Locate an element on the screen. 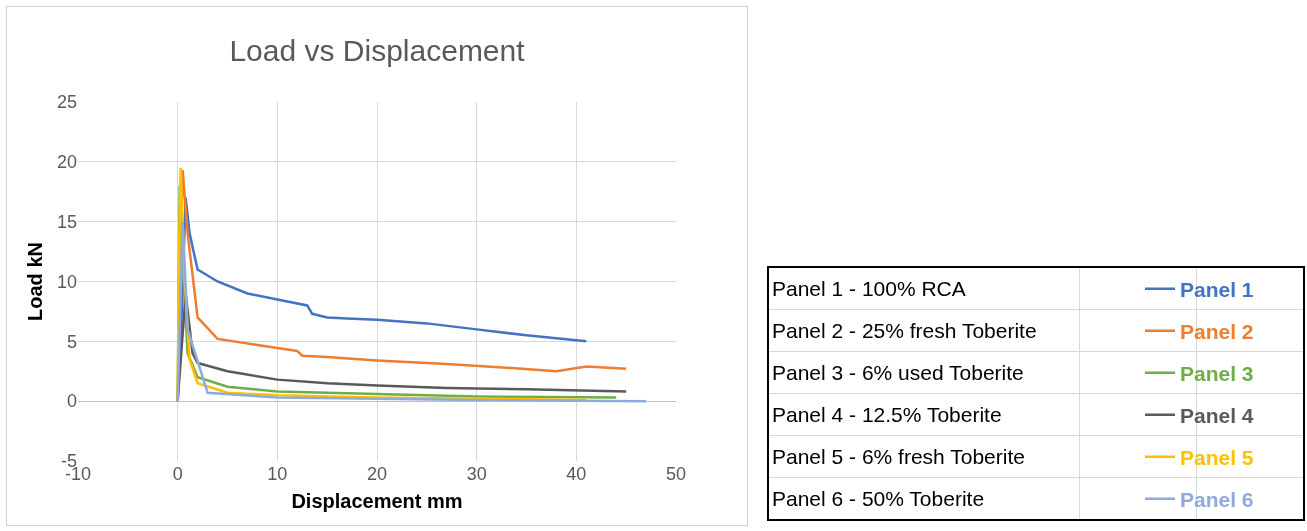 This screenshot has height=531, width=1307. line-series is located at coordinates (412, 311).